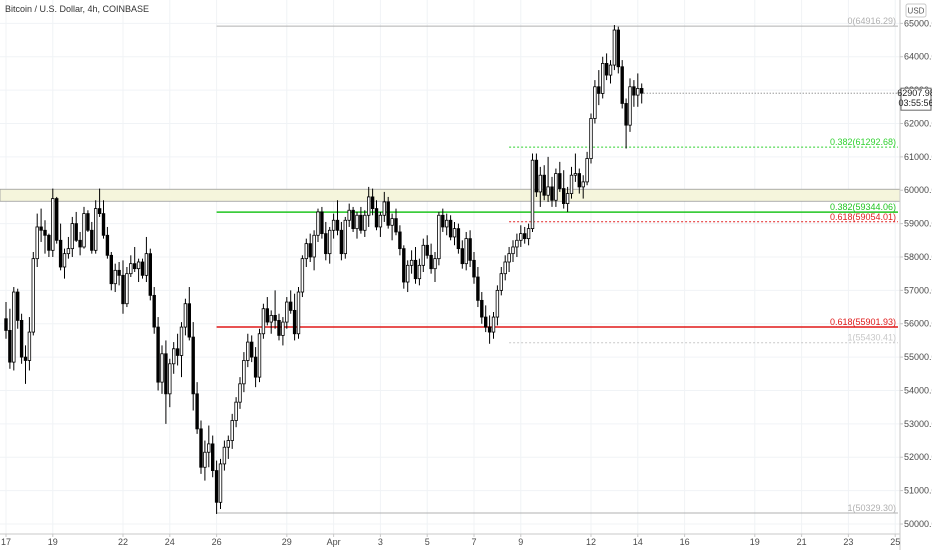 This screenshot has width=932, height=550. Describe the element at coordinates (380, 542) in the screenshot. I see `time-tick-label: 3` at that location.